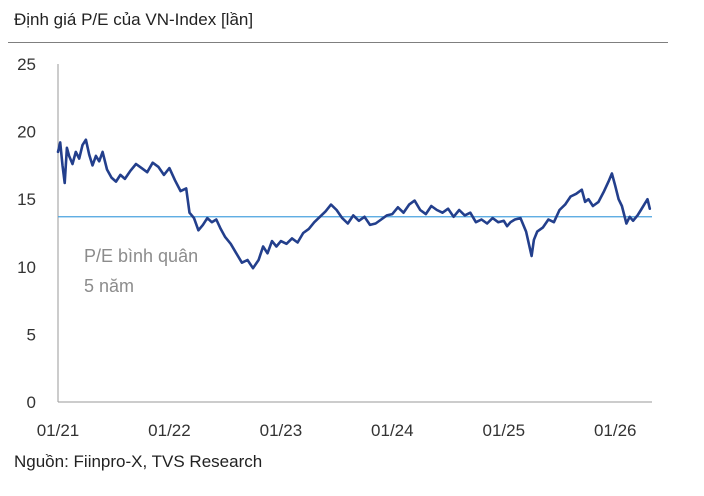 The width and height of the screenshot is (704, 496). Describe the element at coordinates (26, 132) in the screenshot. I see `y-tick-label: 20` at that location.